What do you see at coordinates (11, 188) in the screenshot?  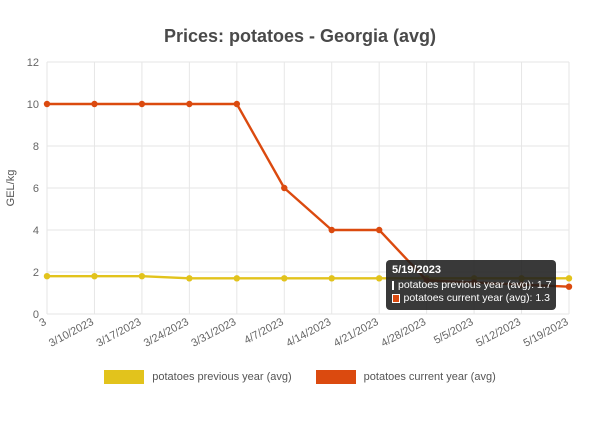 I see `y-axis-title: GEL/kg` at bounding box center [11, 188].